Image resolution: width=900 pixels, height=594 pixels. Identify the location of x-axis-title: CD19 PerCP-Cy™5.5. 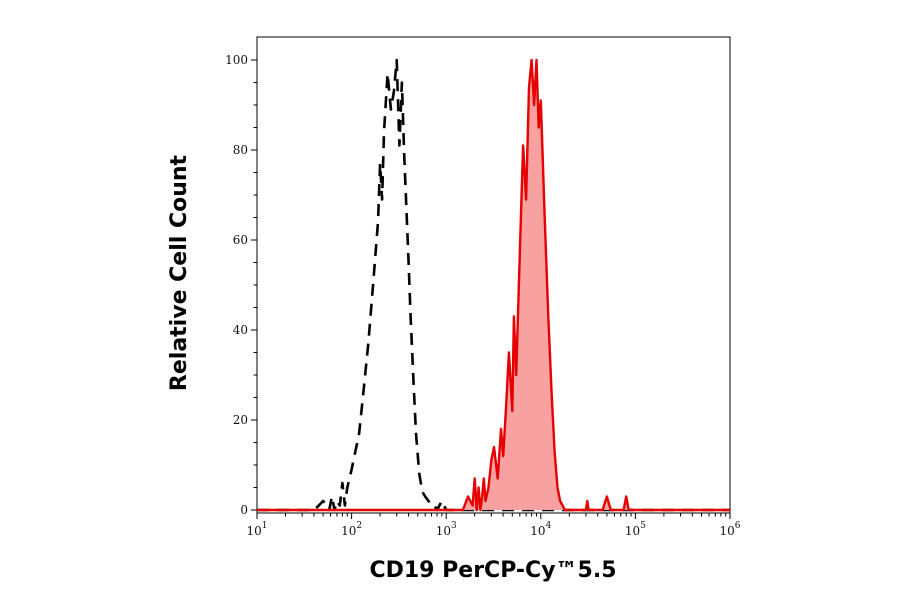
(492, 570).